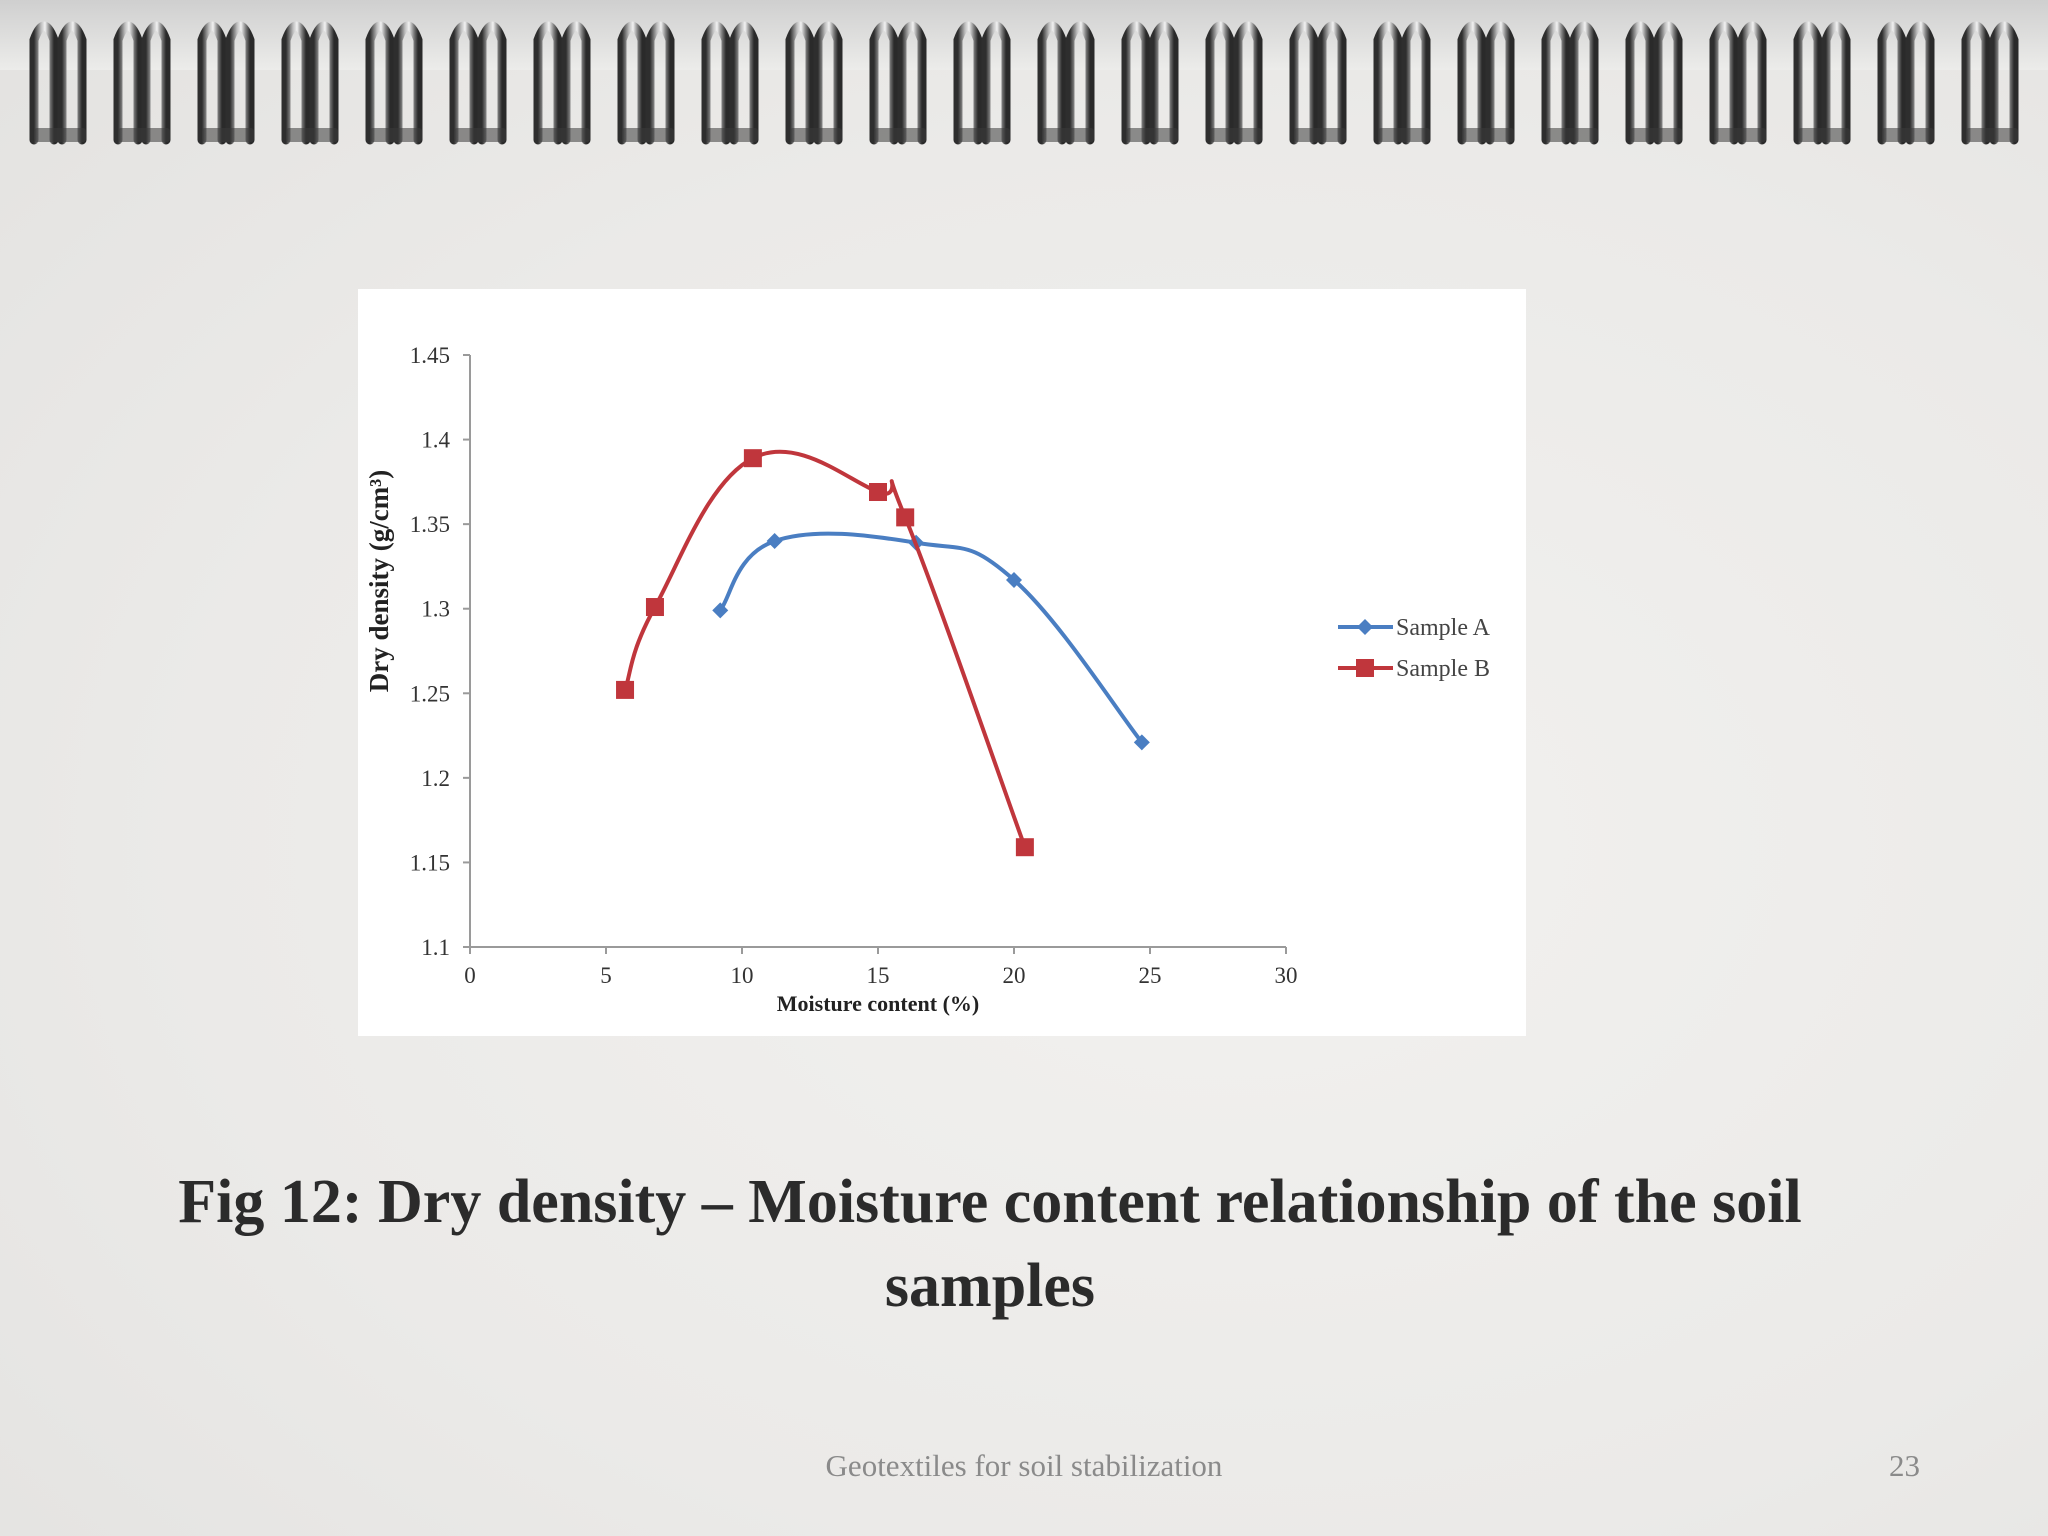  I want to click on y-tick-label: 1.2, so click(435, 778).